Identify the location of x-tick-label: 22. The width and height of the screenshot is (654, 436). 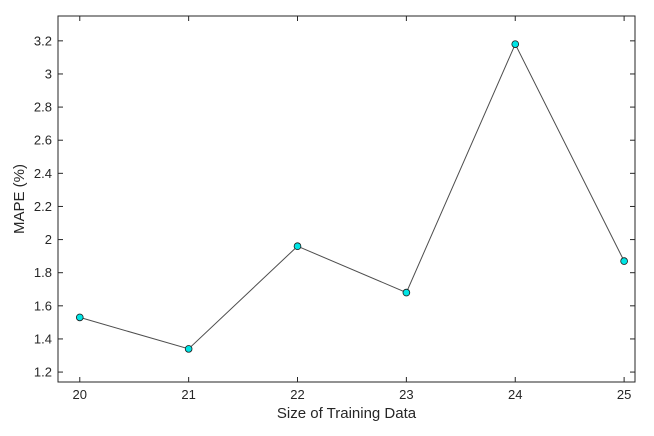
(297, 394).